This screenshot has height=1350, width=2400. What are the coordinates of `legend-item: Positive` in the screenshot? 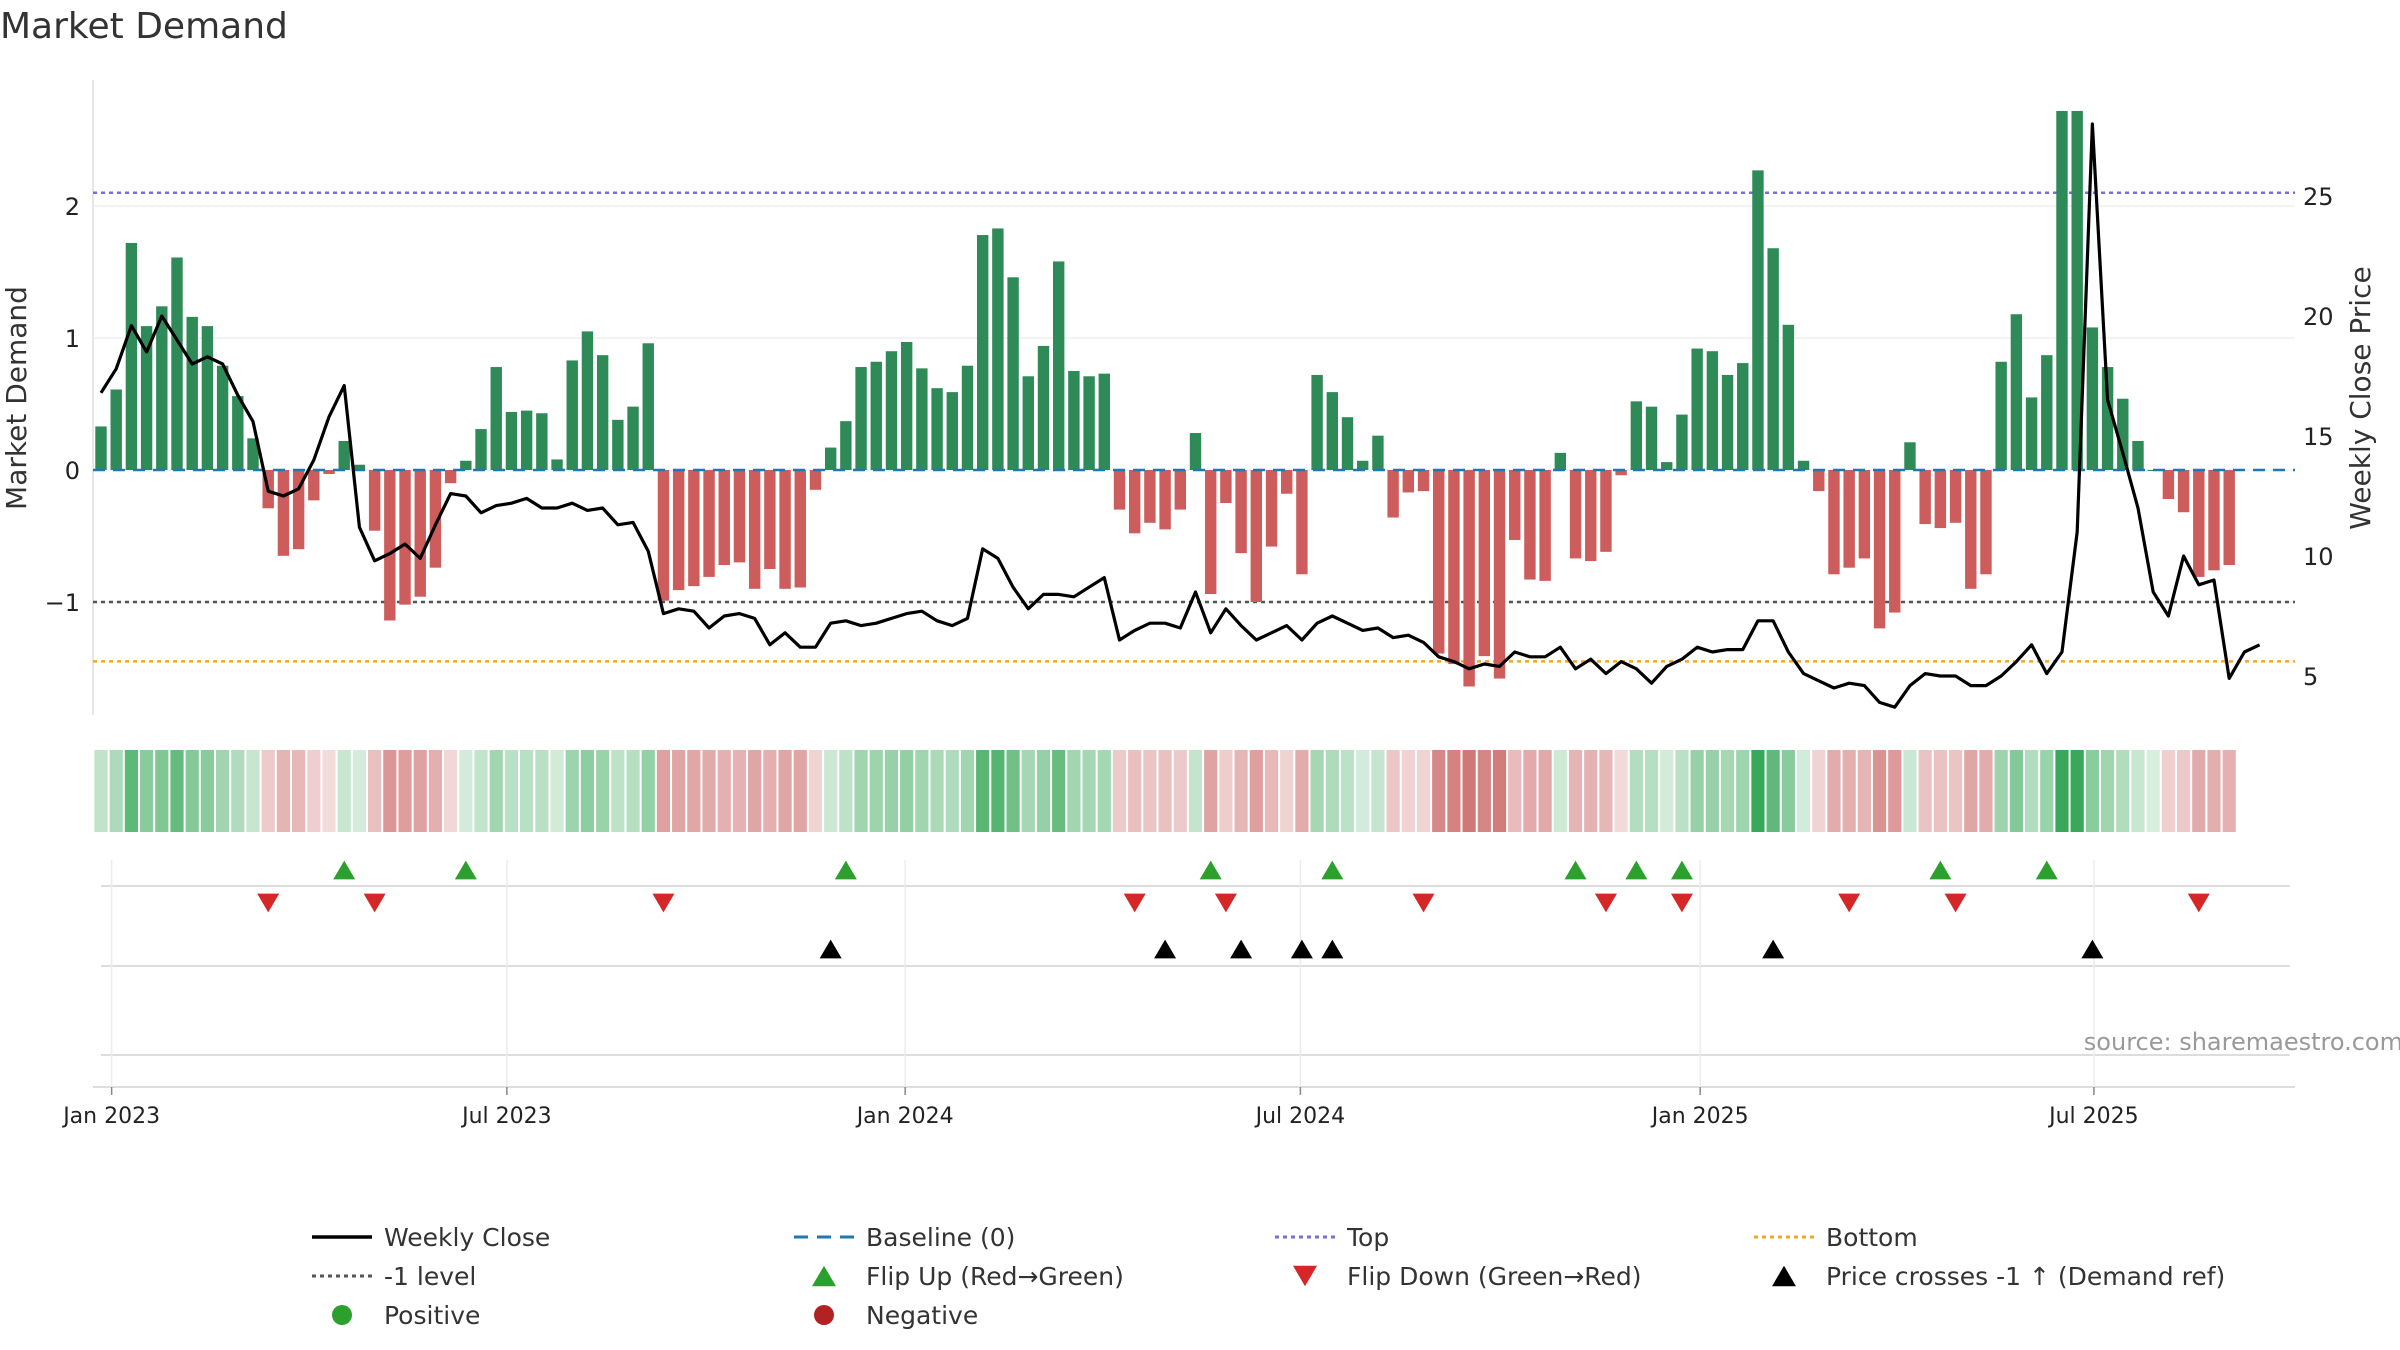 It's located at (406, 1315).